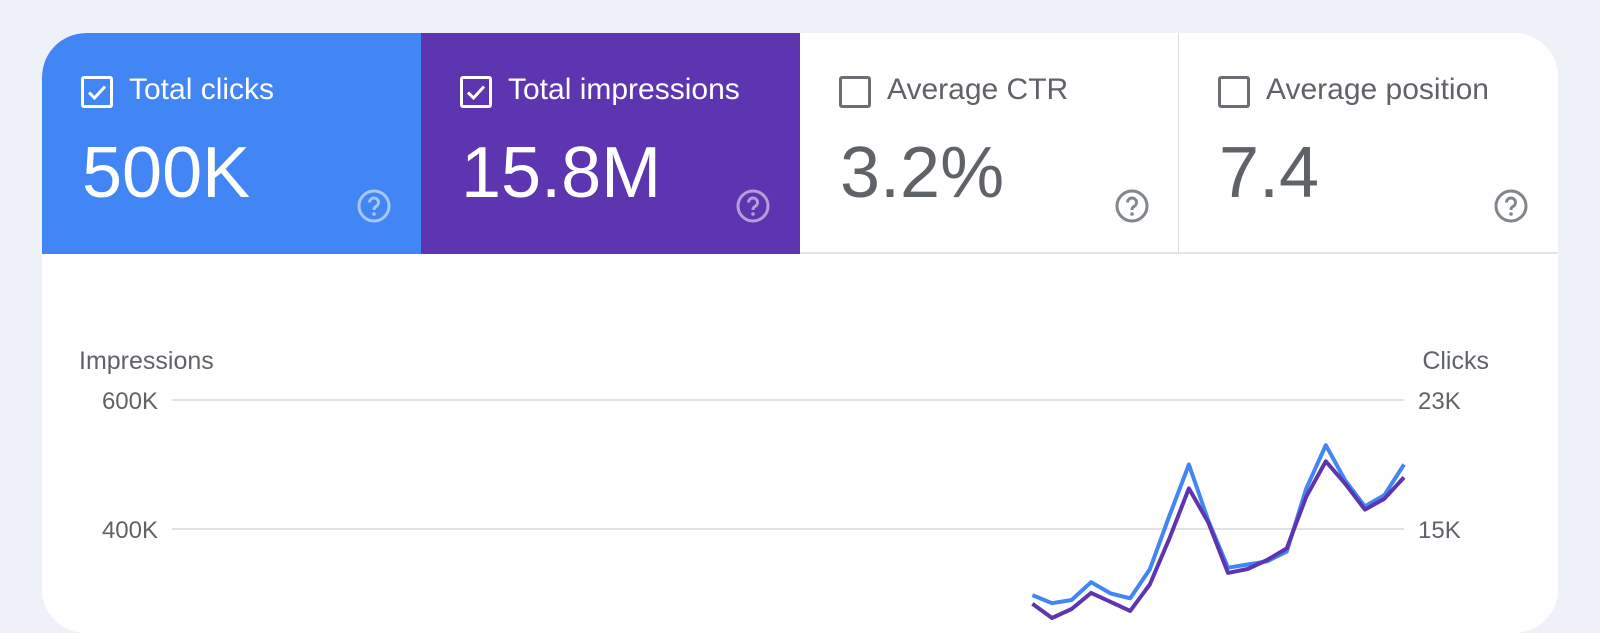 The height and width of the screenshot is (633, 1600). I want to click on metric-average-ctr: Average CTR 3.2%, so click(989, 143).